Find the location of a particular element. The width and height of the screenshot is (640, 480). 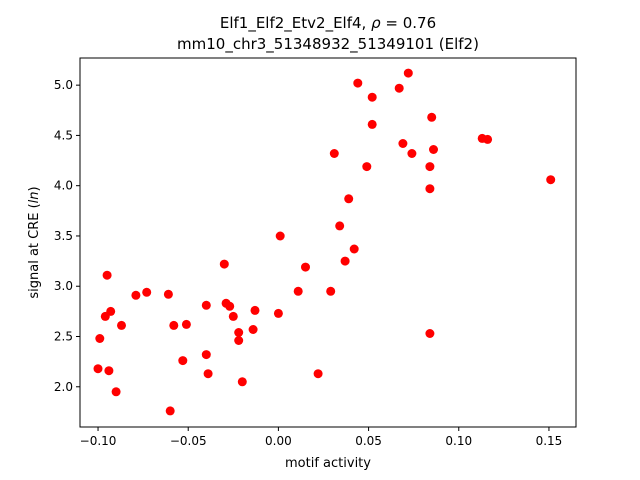

y-tick-label: 5.0 is located at coordinates (63, 85).